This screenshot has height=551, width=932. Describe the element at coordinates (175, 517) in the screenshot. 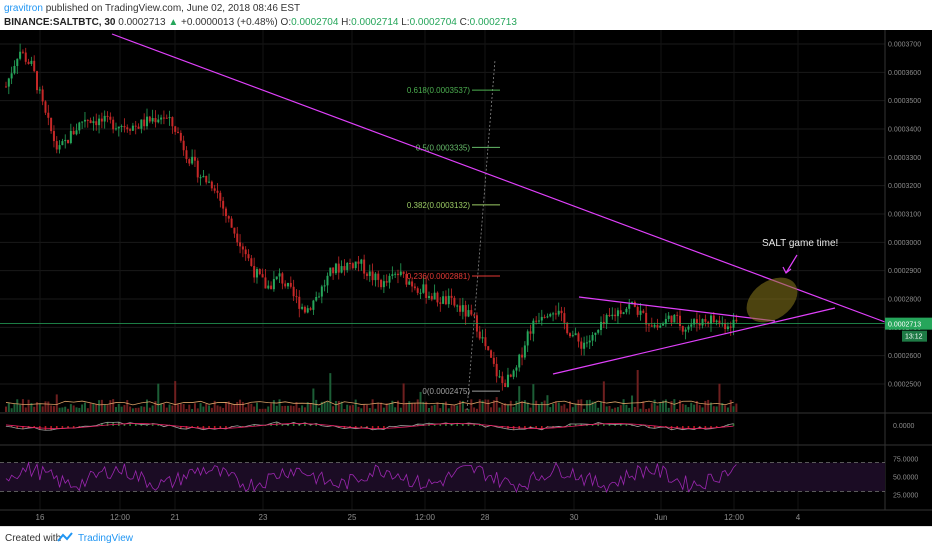

I see `time-tick-label: 21` at that location.